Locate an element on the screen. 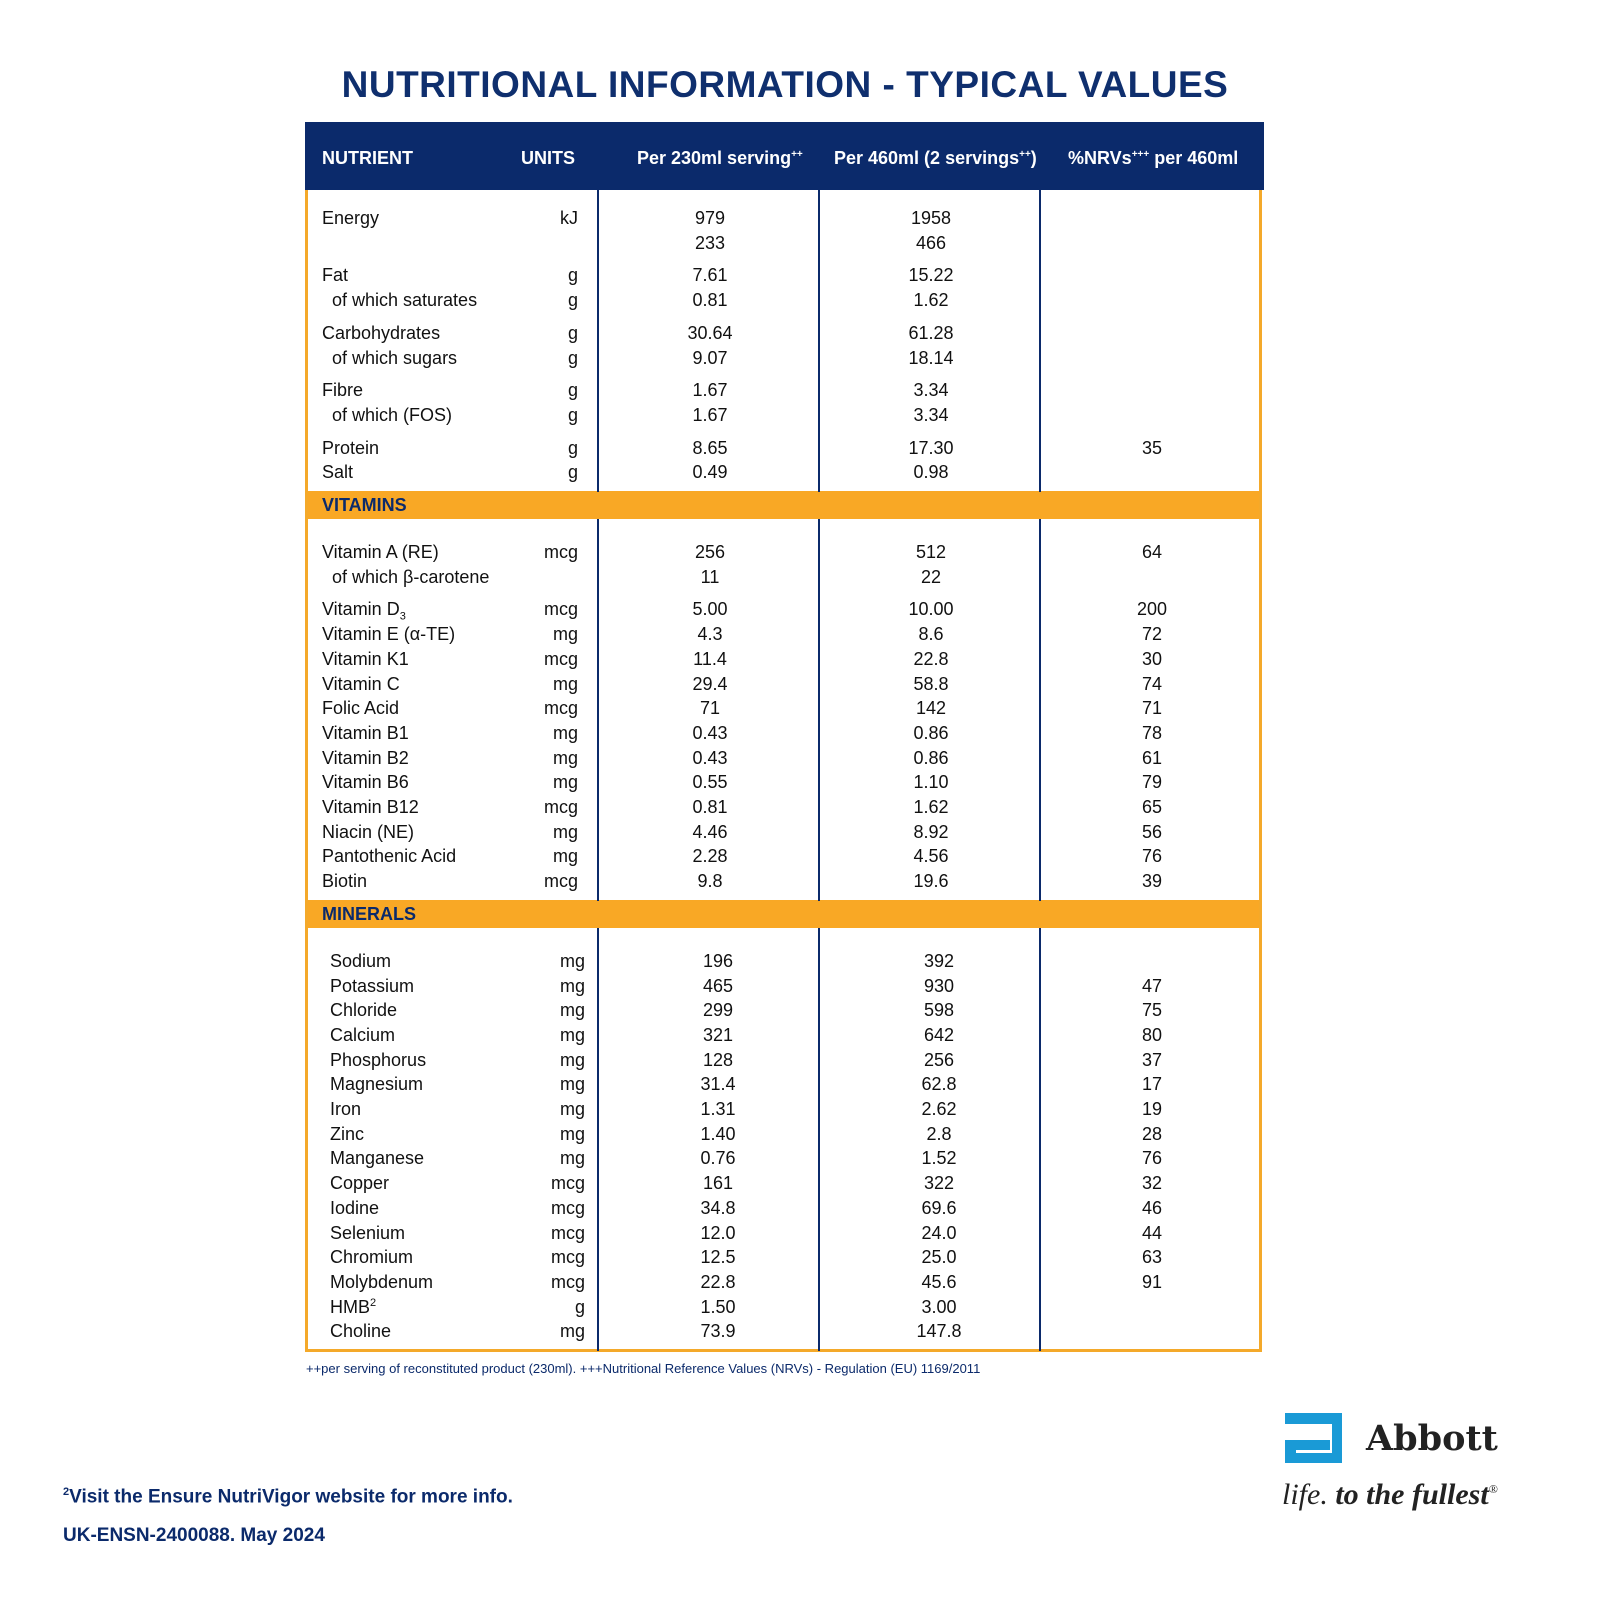  nutrient-name-text: Salt is located at coordinates (338, 472).